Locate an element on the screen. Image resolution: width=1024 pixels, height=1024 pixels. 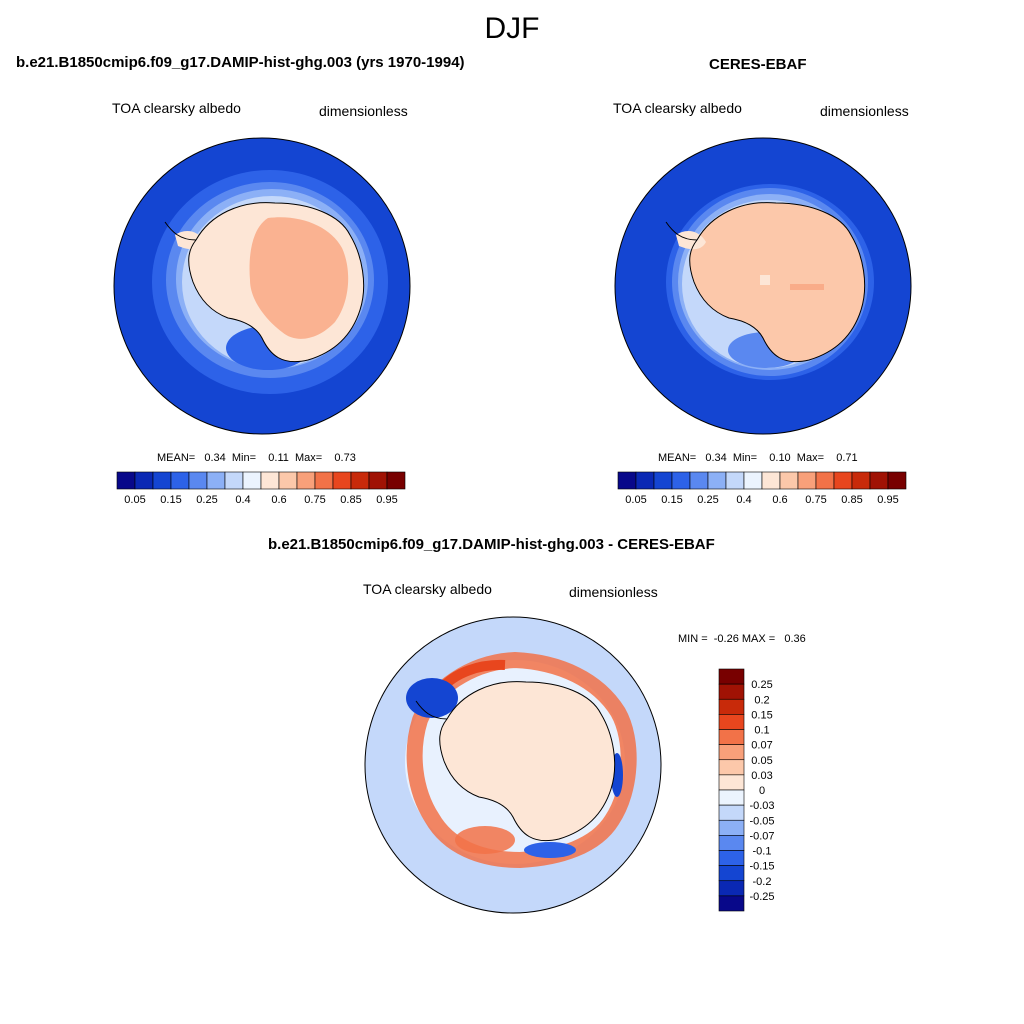
diff-variable-label: TOA clearsky albedo is located at coordinates (427, 589).